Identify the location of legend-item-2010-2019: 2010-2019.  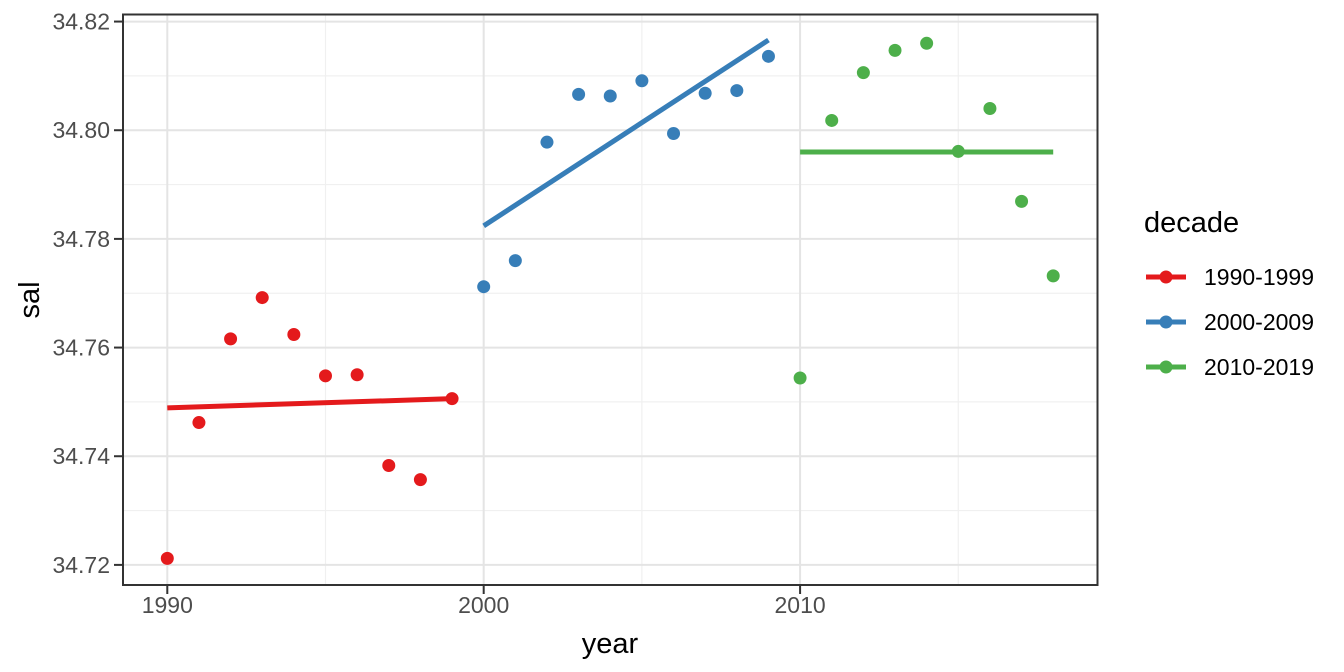
(1244, 367).